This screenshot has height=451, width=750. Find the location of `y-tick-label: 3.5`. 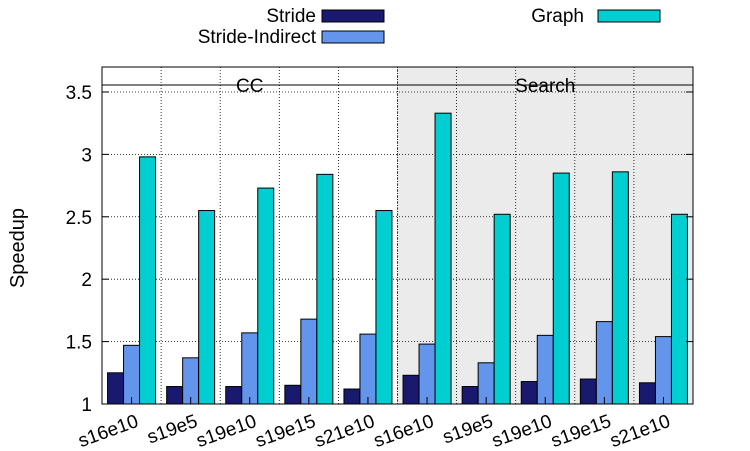

y-tick-label: 3.5 is located at coordinates (79, 93).